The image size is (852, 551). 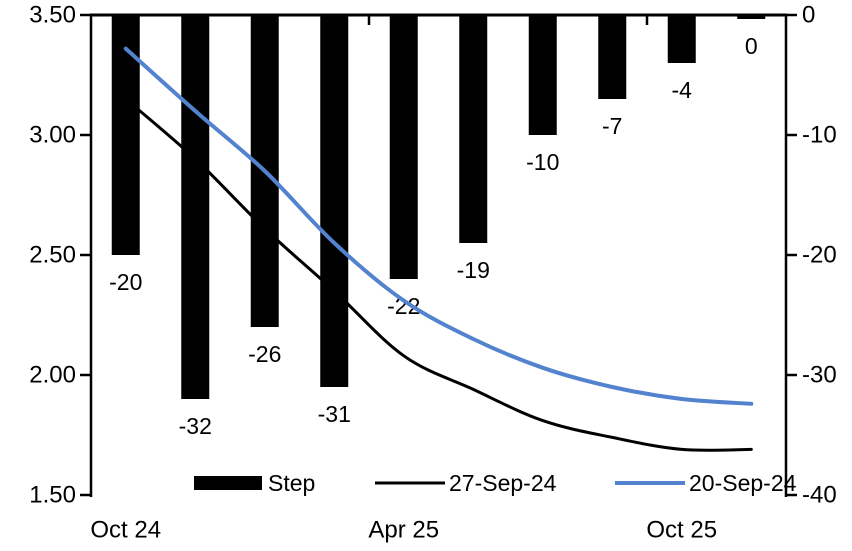 I want to click on step-bar-value-label: -20, so click(x=125, y=282).